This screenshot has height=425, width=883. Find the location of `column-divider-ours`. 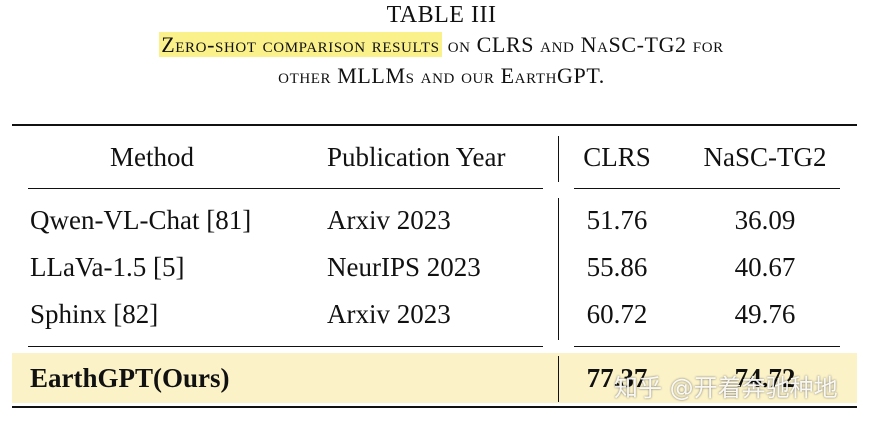

column-divider-ours is located at coordinates (558, 379).